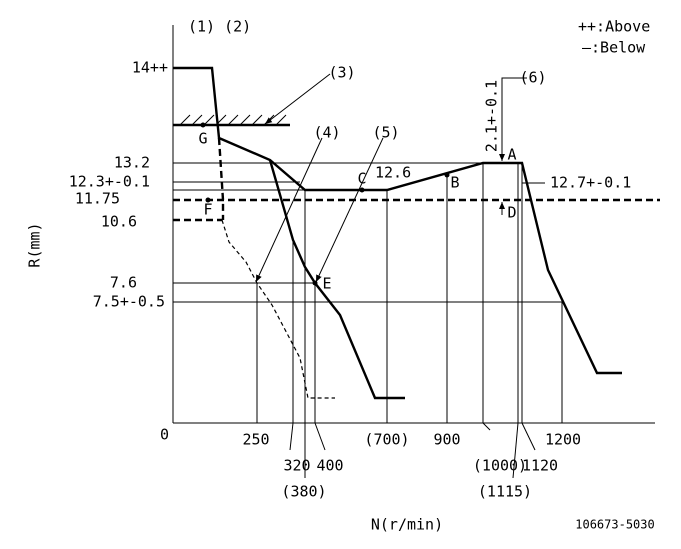 This screenshot has width=681, height=549. I want to click on callout: 12.7+-0.1, so click(590, 183).